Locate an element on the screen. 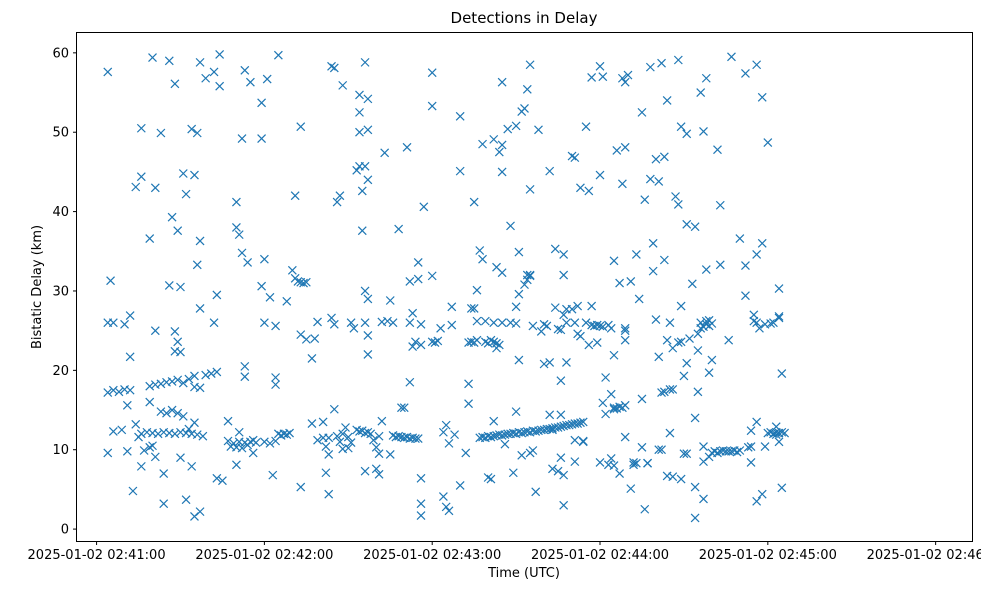  x-tick-label: 2025-01-02 02:42:00 is located at coordinates (264, 555).